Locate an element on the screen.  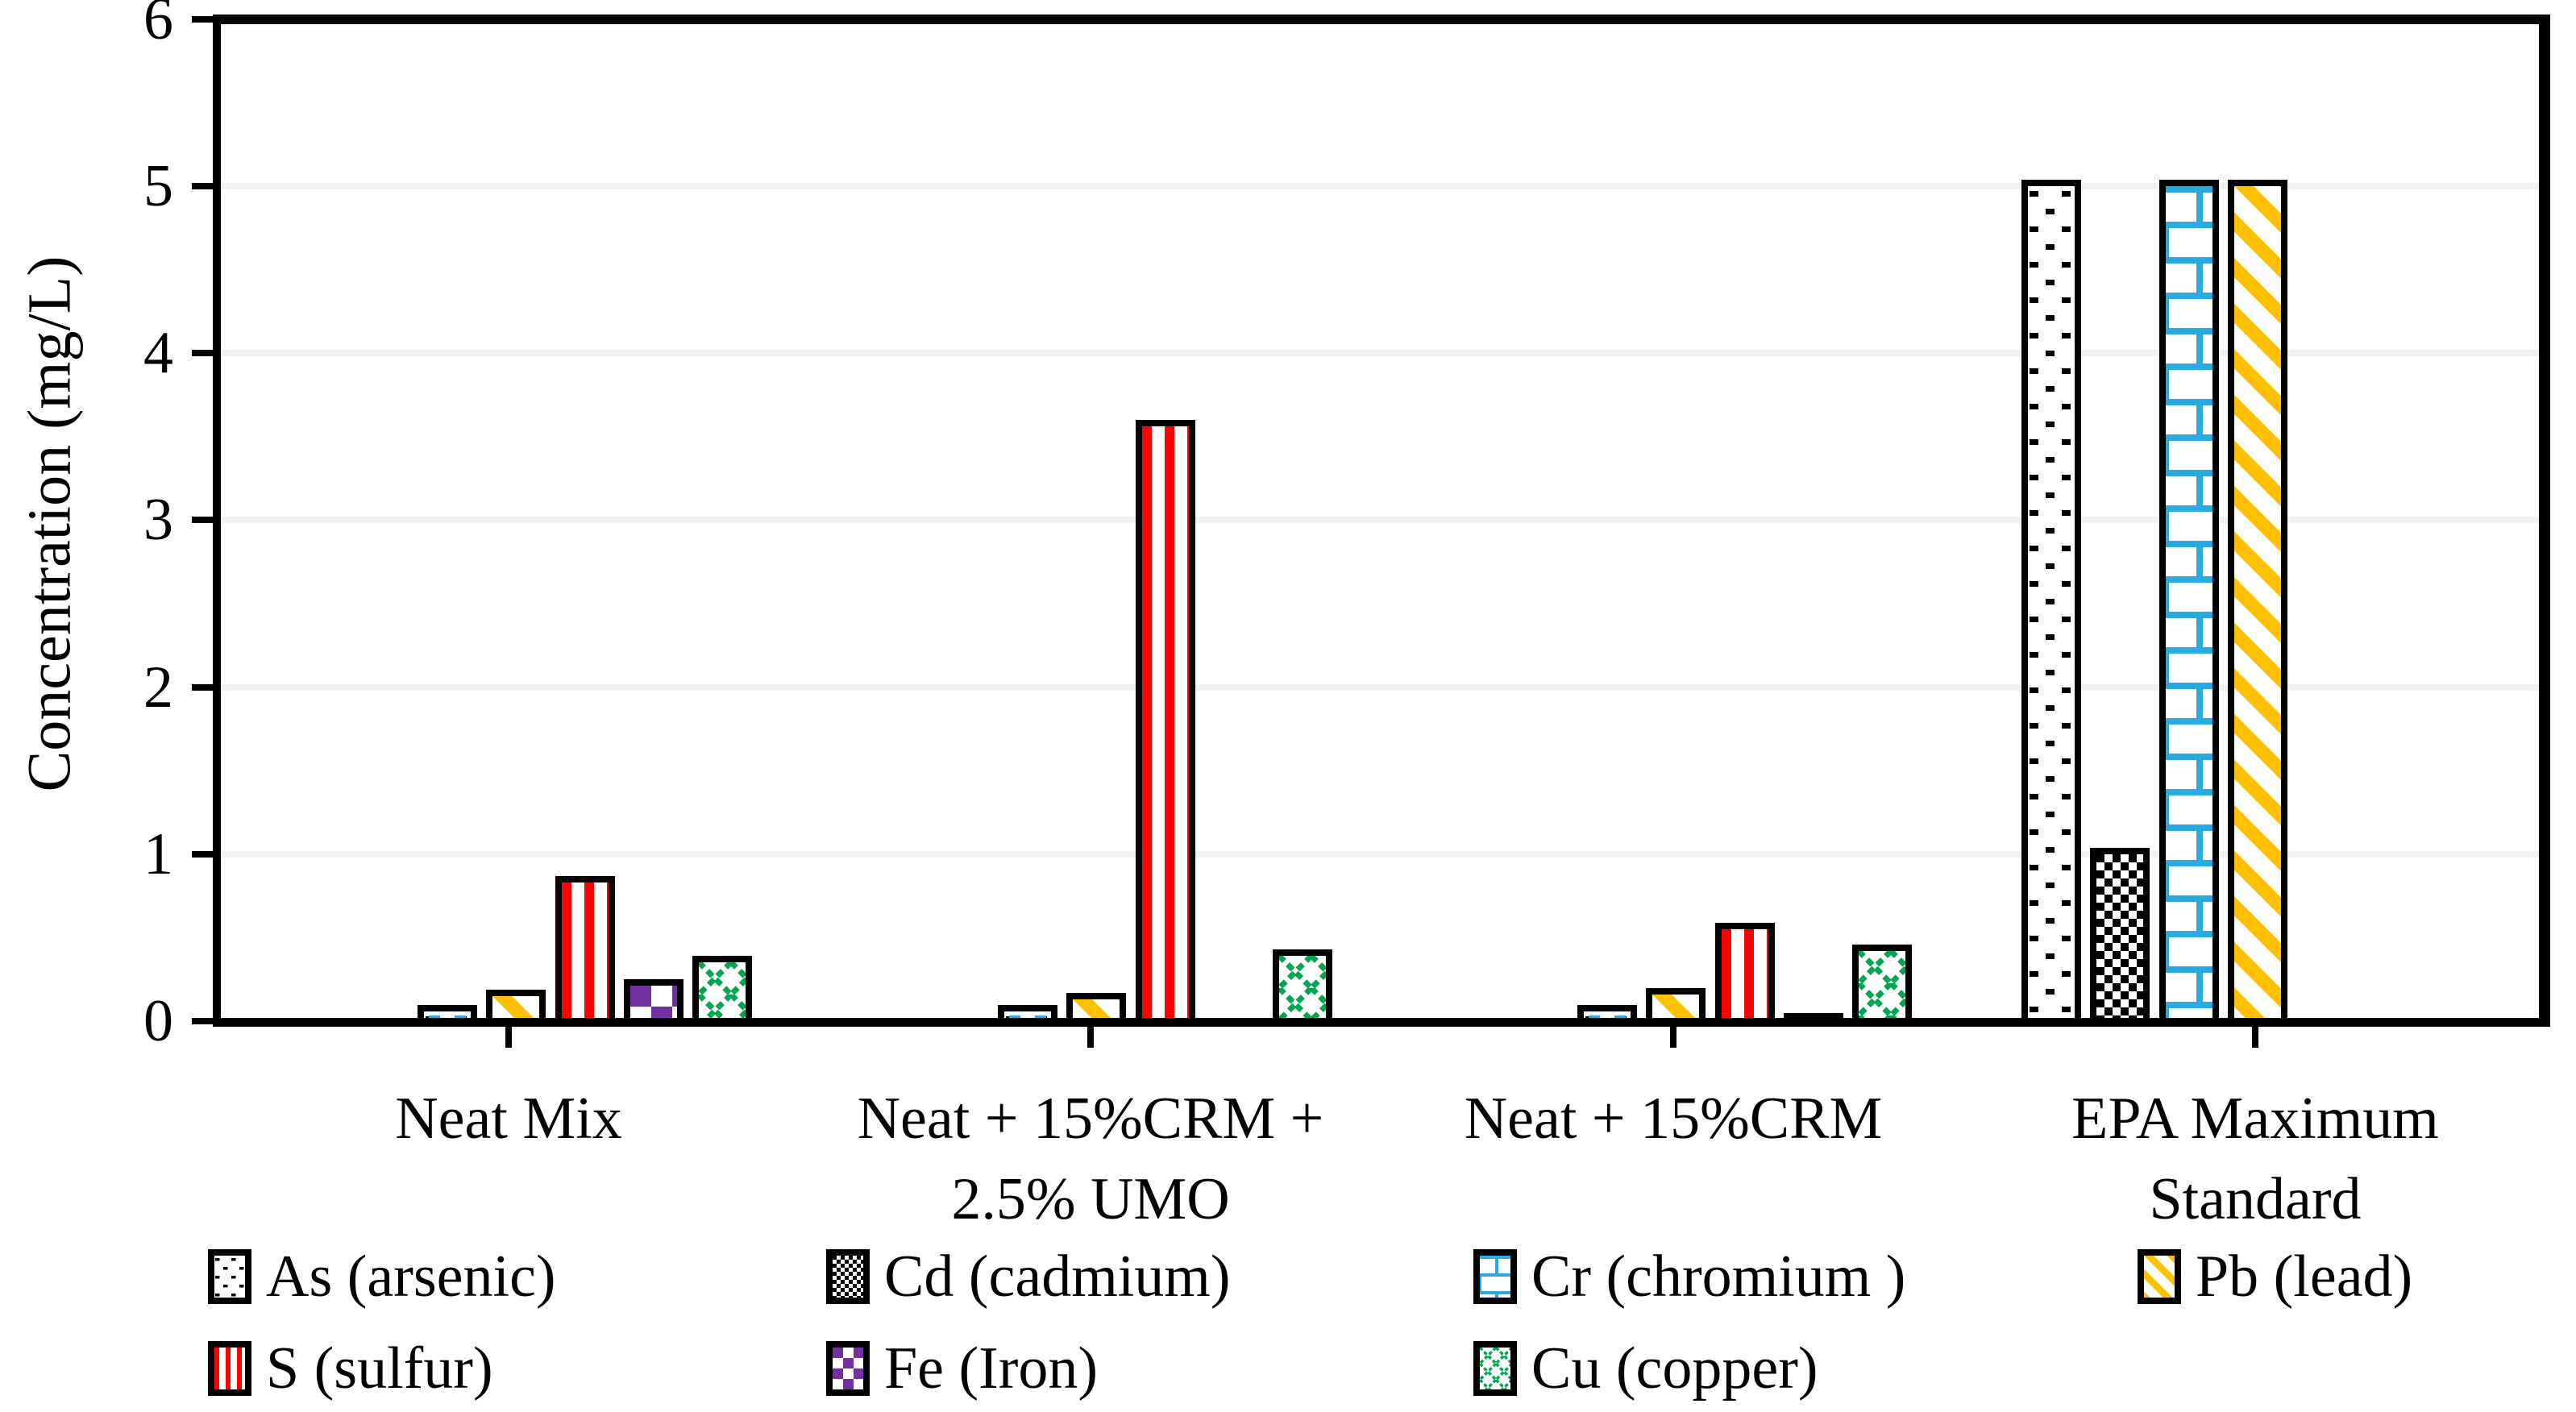
category-label-1: Neat Mix is located at coordinates (508, 1119).